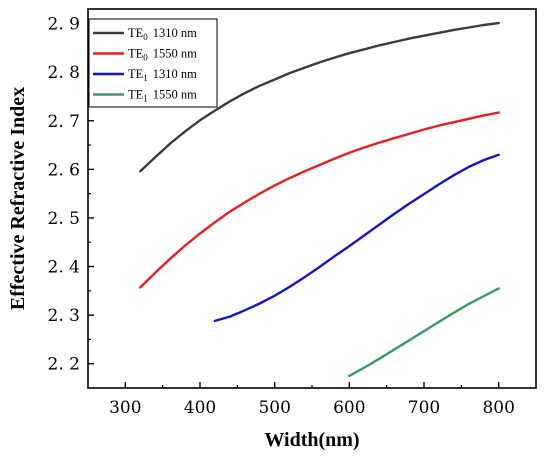 The height and width of the screenshot is (456, 550). What do you see at coordinates (162, 96) in the screenshot?
I see `legend-label-4: TE1 1550 nm` at bounding box center [162, 96].